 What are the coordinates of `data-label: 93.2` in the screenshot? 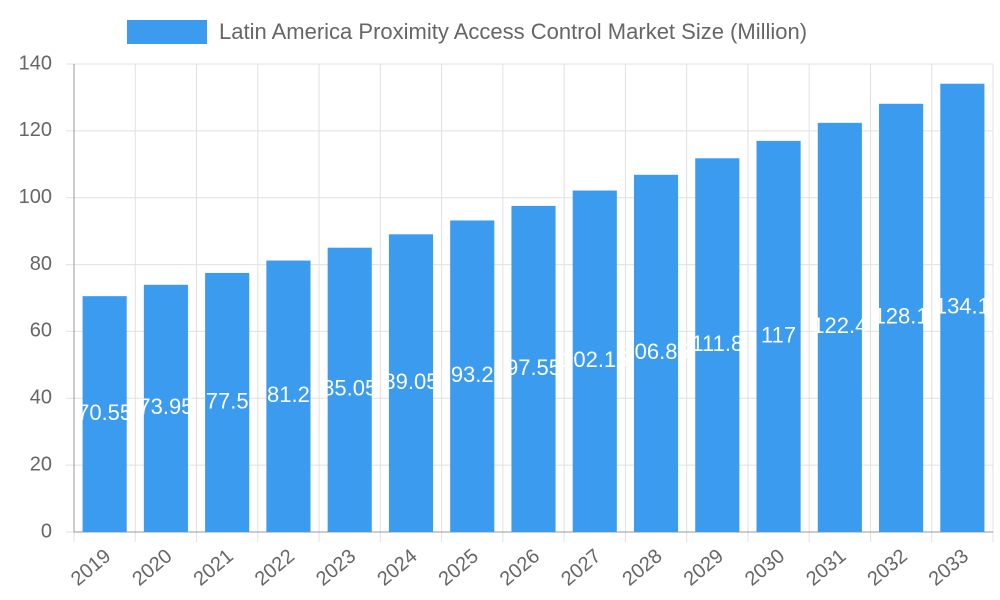 It's located at (472, 374).